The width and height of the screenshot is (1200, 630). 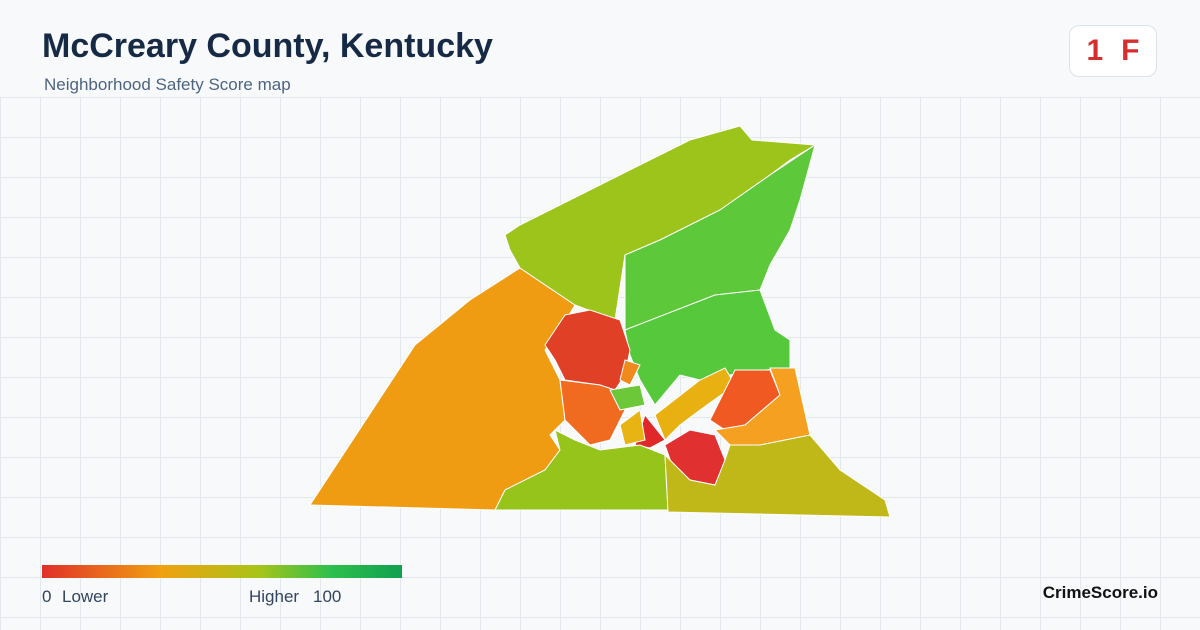 What do you see at coordinates (1130, 50) in the screenshot?
I see `grade: F` at bounding box center [1130, 50].